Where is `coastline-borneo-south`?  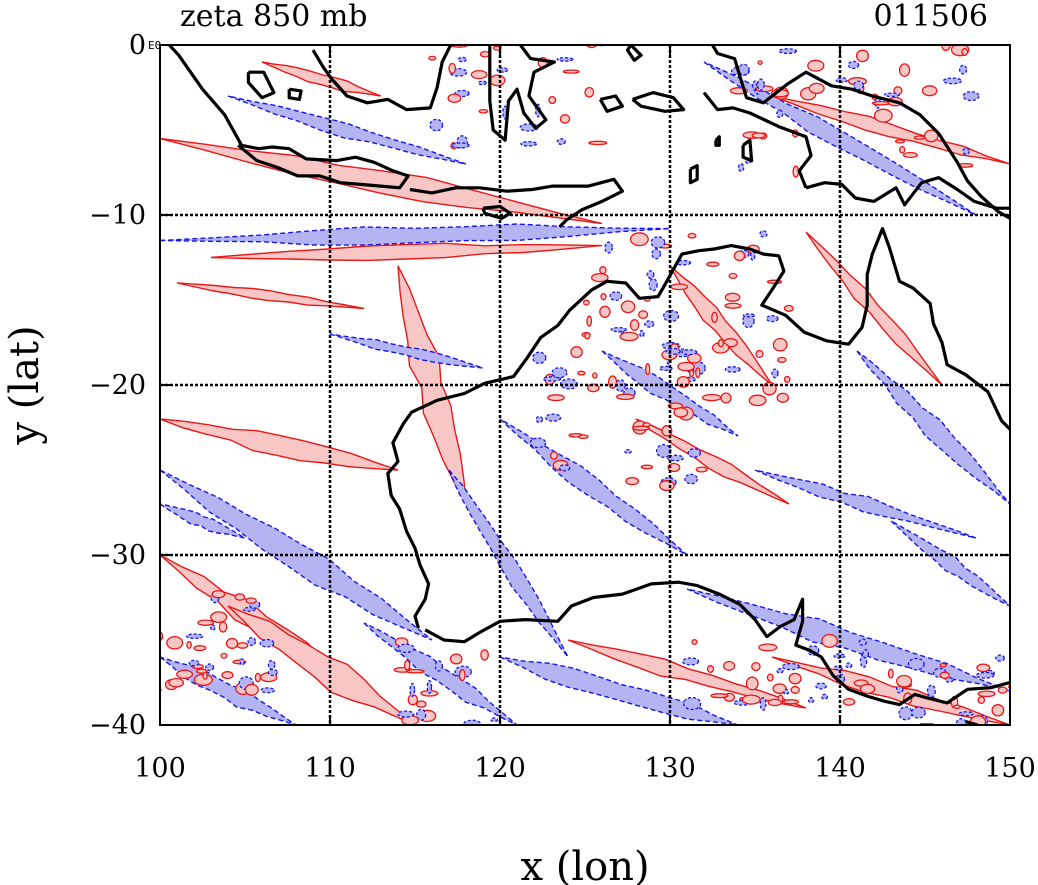 coastline-borneo-south is located at coordinates (382, 78).